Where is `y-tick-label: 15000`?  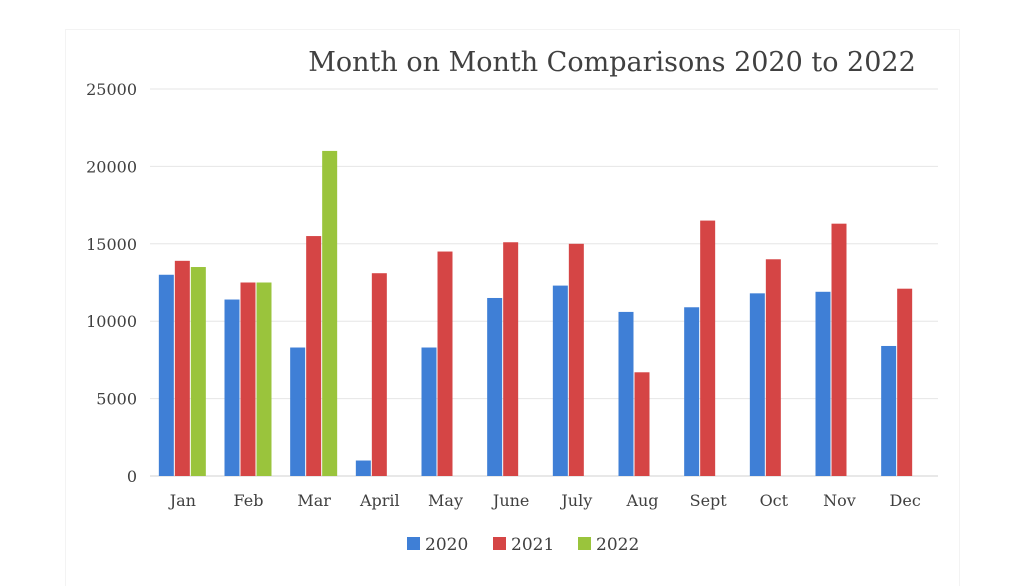
y-tick-label: 15000 is located at coordinates (111, 244).